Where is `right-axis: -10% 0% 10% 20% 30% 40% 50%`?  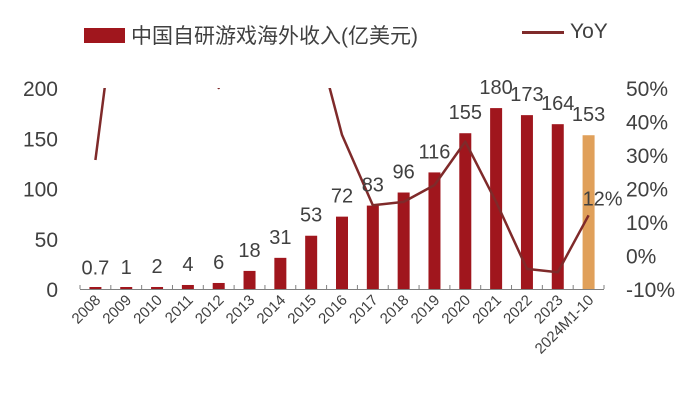 right-axis: -10% 0% 10% 20% 30% 40% 50% is located at coordinates (650, 190).